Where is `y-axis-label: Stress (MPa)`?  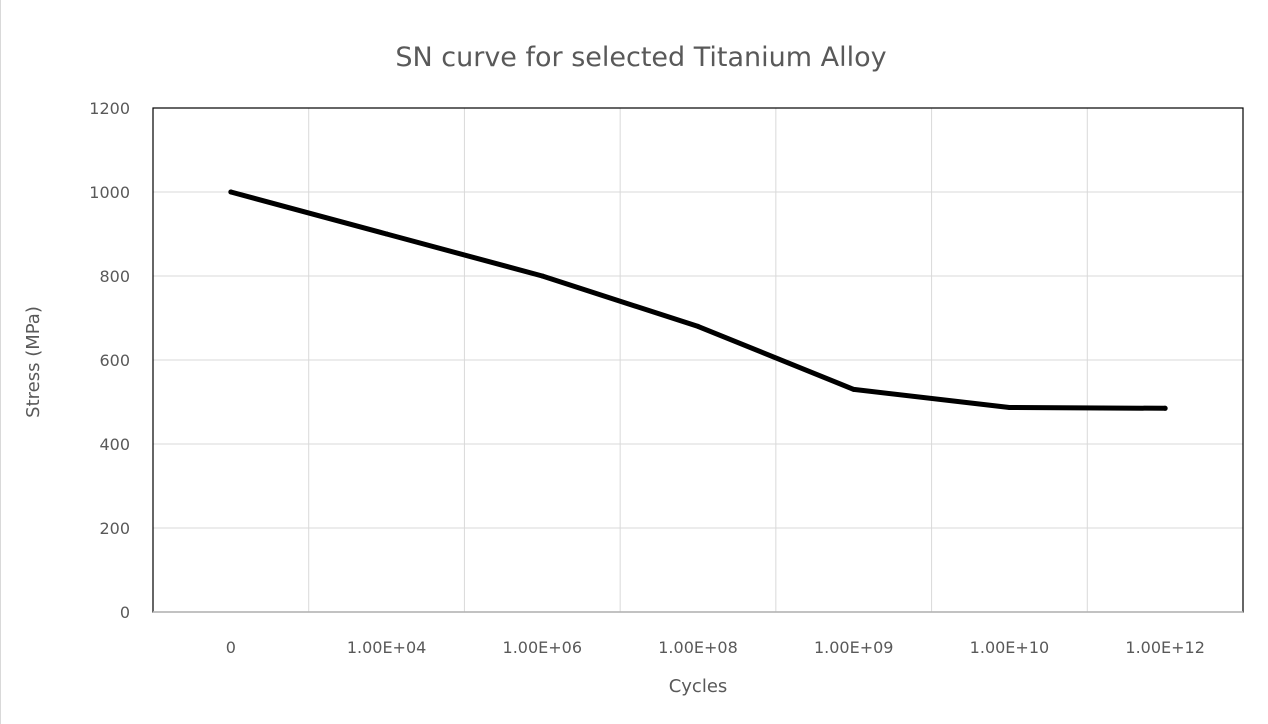 y-axis-label: Stress (MPa) is located at coordinates (33, 362).